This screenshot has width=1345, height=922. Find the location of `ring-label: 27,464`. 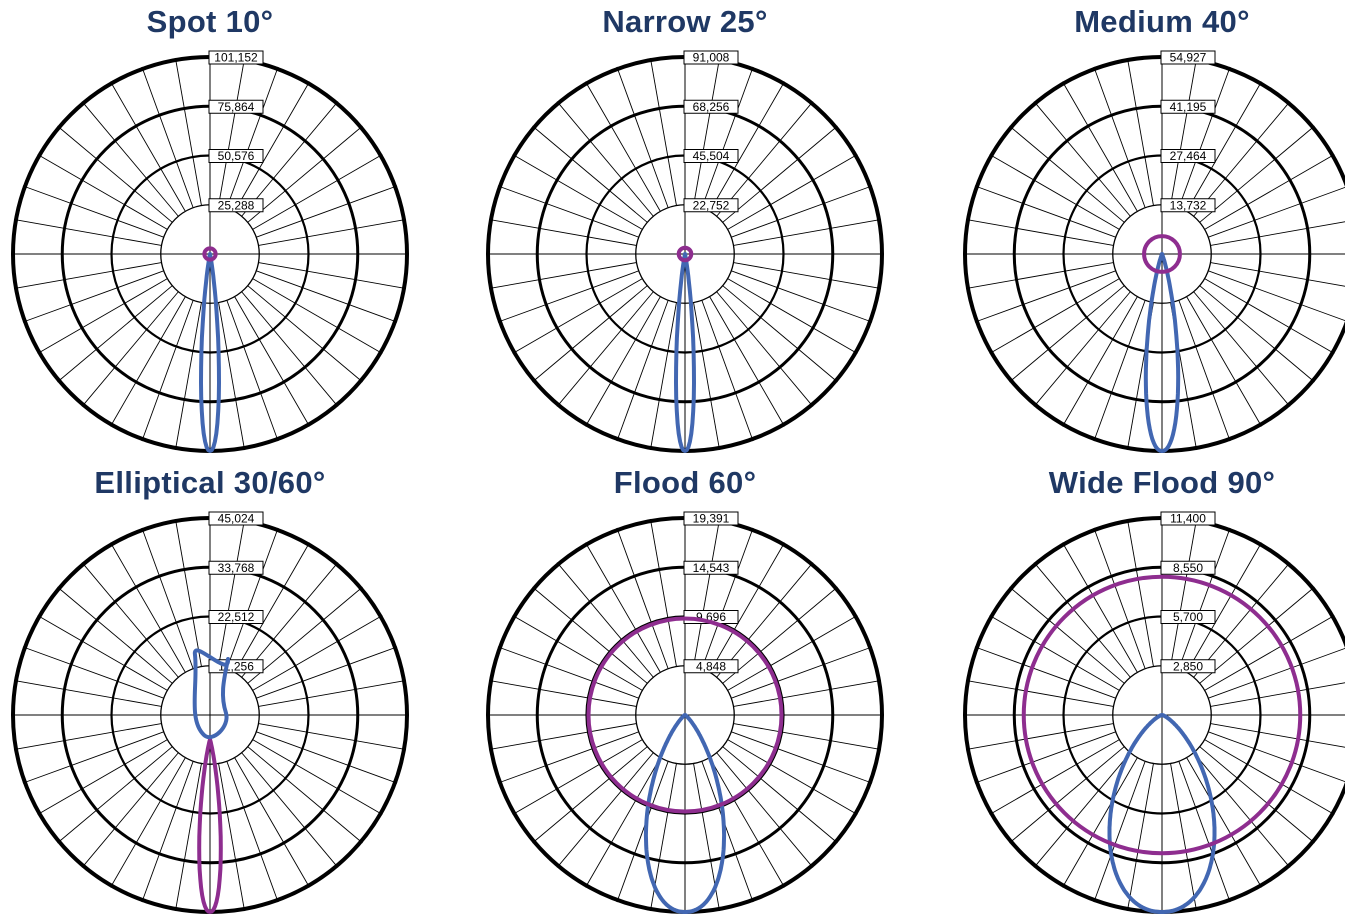

ring-label: 27,464 is located at coordinates (1188, 156).